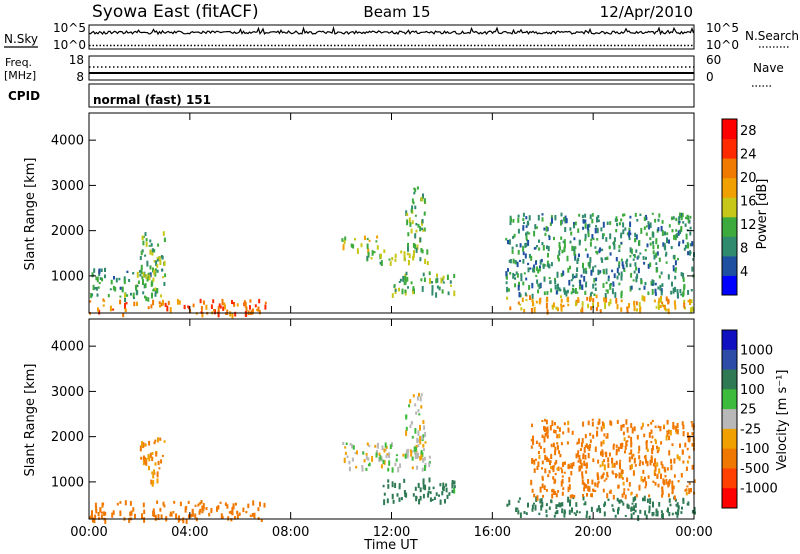 Image resolution: width=800 pixels, height=554 pixels. Describe the element at coordinates (756, 350) in the screenshot. I see `velocity-colorbar-tick: 1000` at that location.